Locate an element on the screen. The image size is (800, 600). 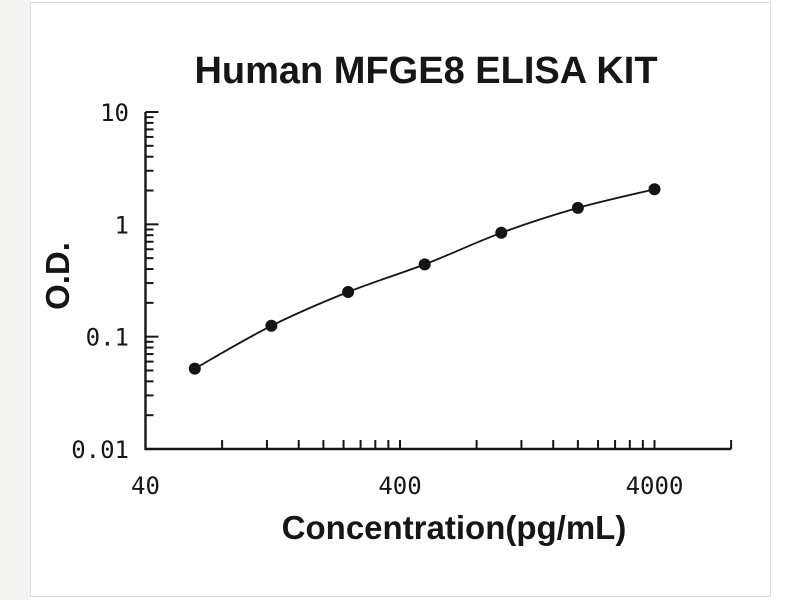
y-tick-label: 1 is located at coordinates (122, 225).